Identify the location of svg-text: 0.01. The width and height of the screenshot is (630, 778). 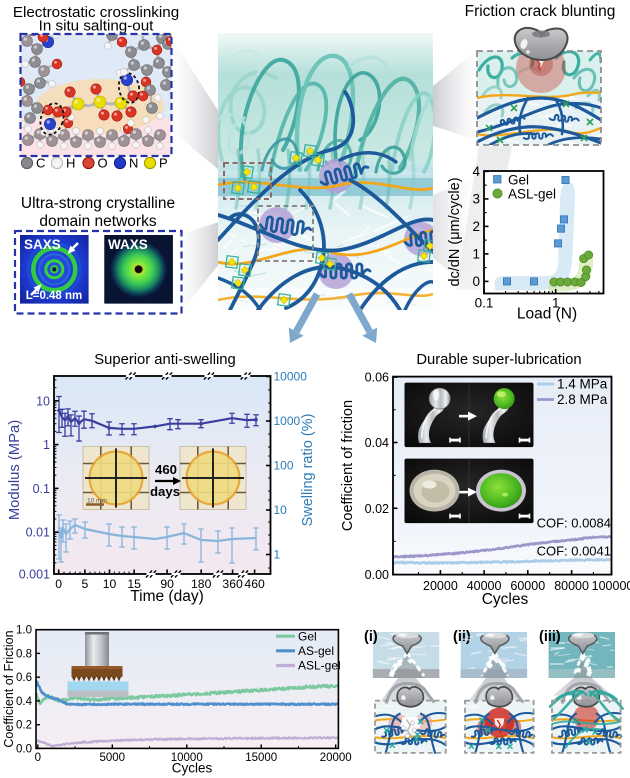
(38, 533).